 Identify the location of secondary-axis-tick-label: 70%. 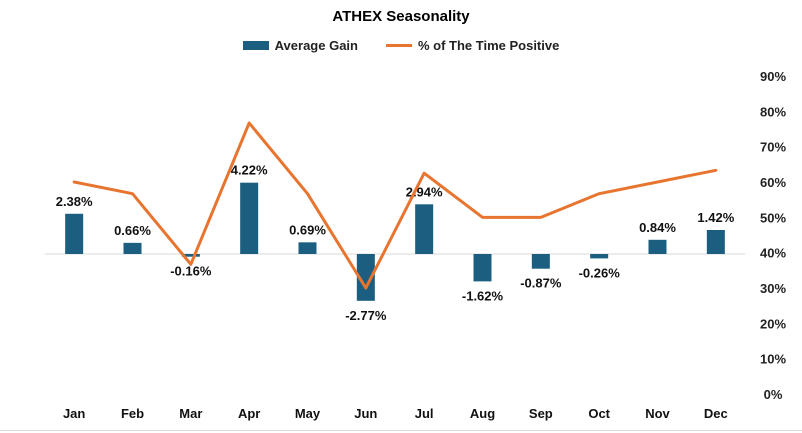
(773, 147).